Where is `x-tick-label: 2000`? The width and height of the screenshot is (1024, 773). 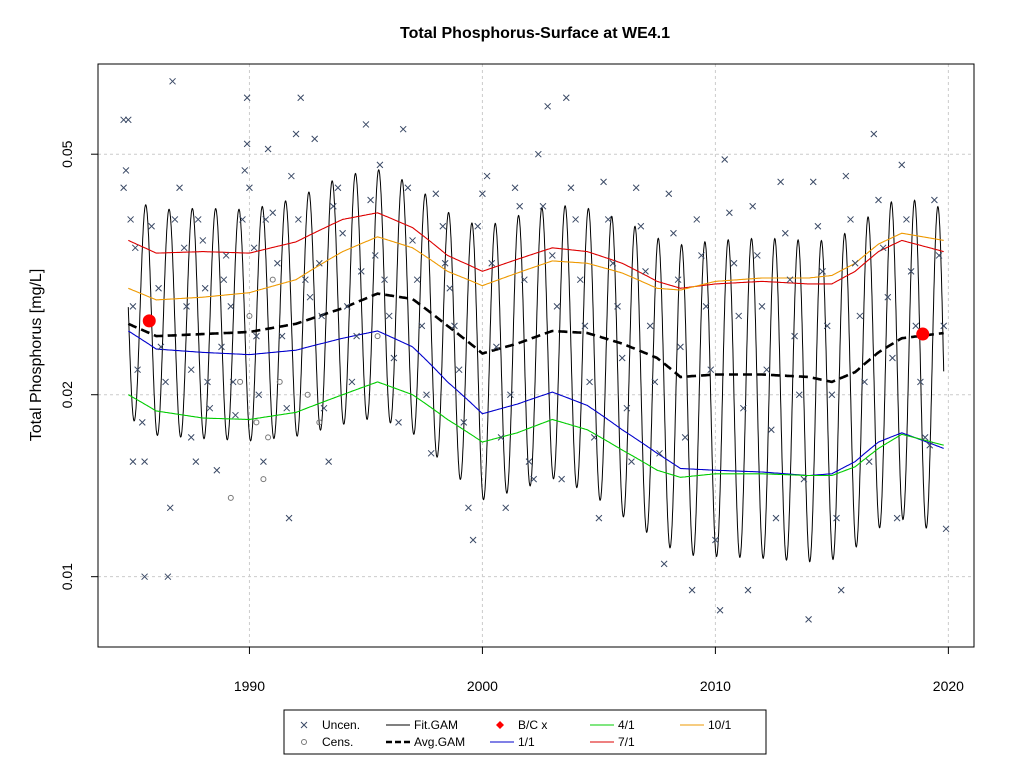
x-tick-label: 2000 is located at coordinates (482, 686).